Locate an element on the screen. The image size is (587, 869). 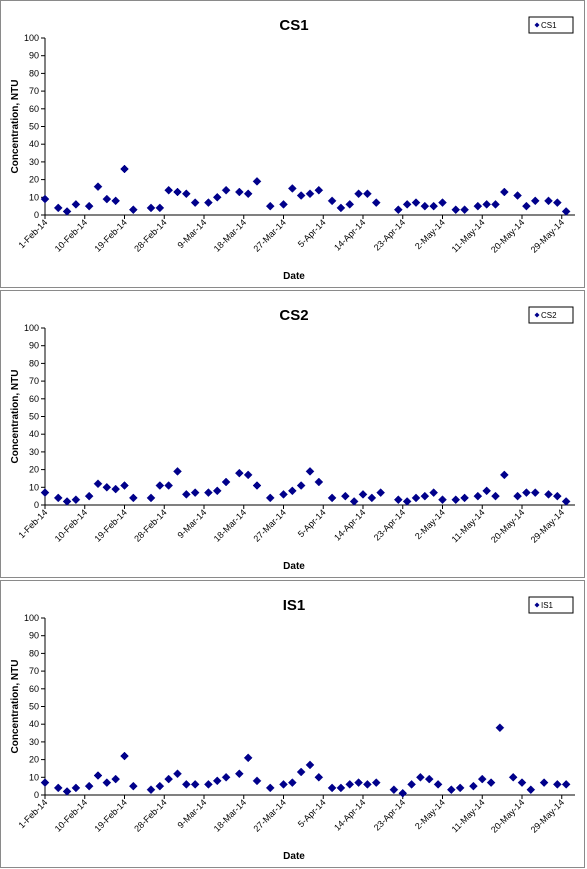
legend: CS2 is located at coordinates (551, 315).